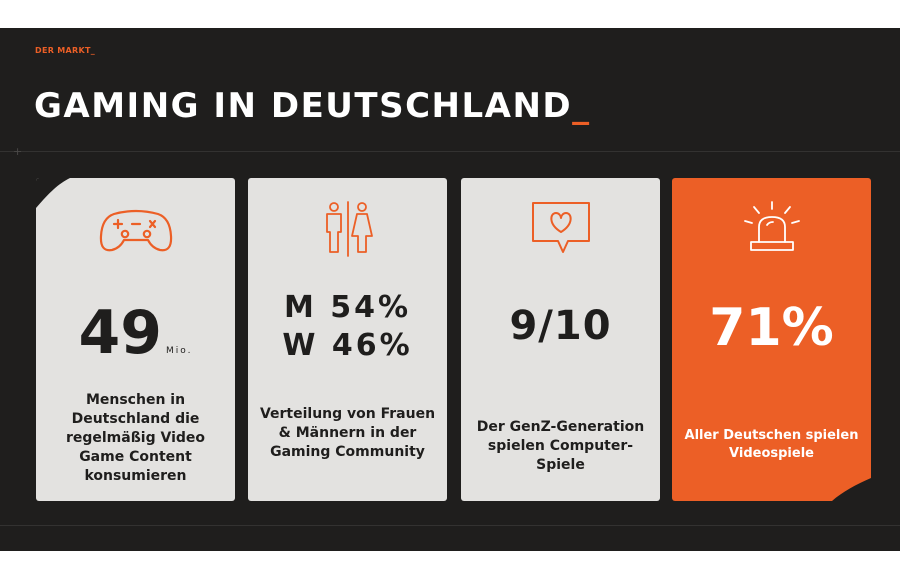  What do you see at coordinates (450, 525) in the screenshot?
I see `divider-bottom` at bounding box center [450, 525].